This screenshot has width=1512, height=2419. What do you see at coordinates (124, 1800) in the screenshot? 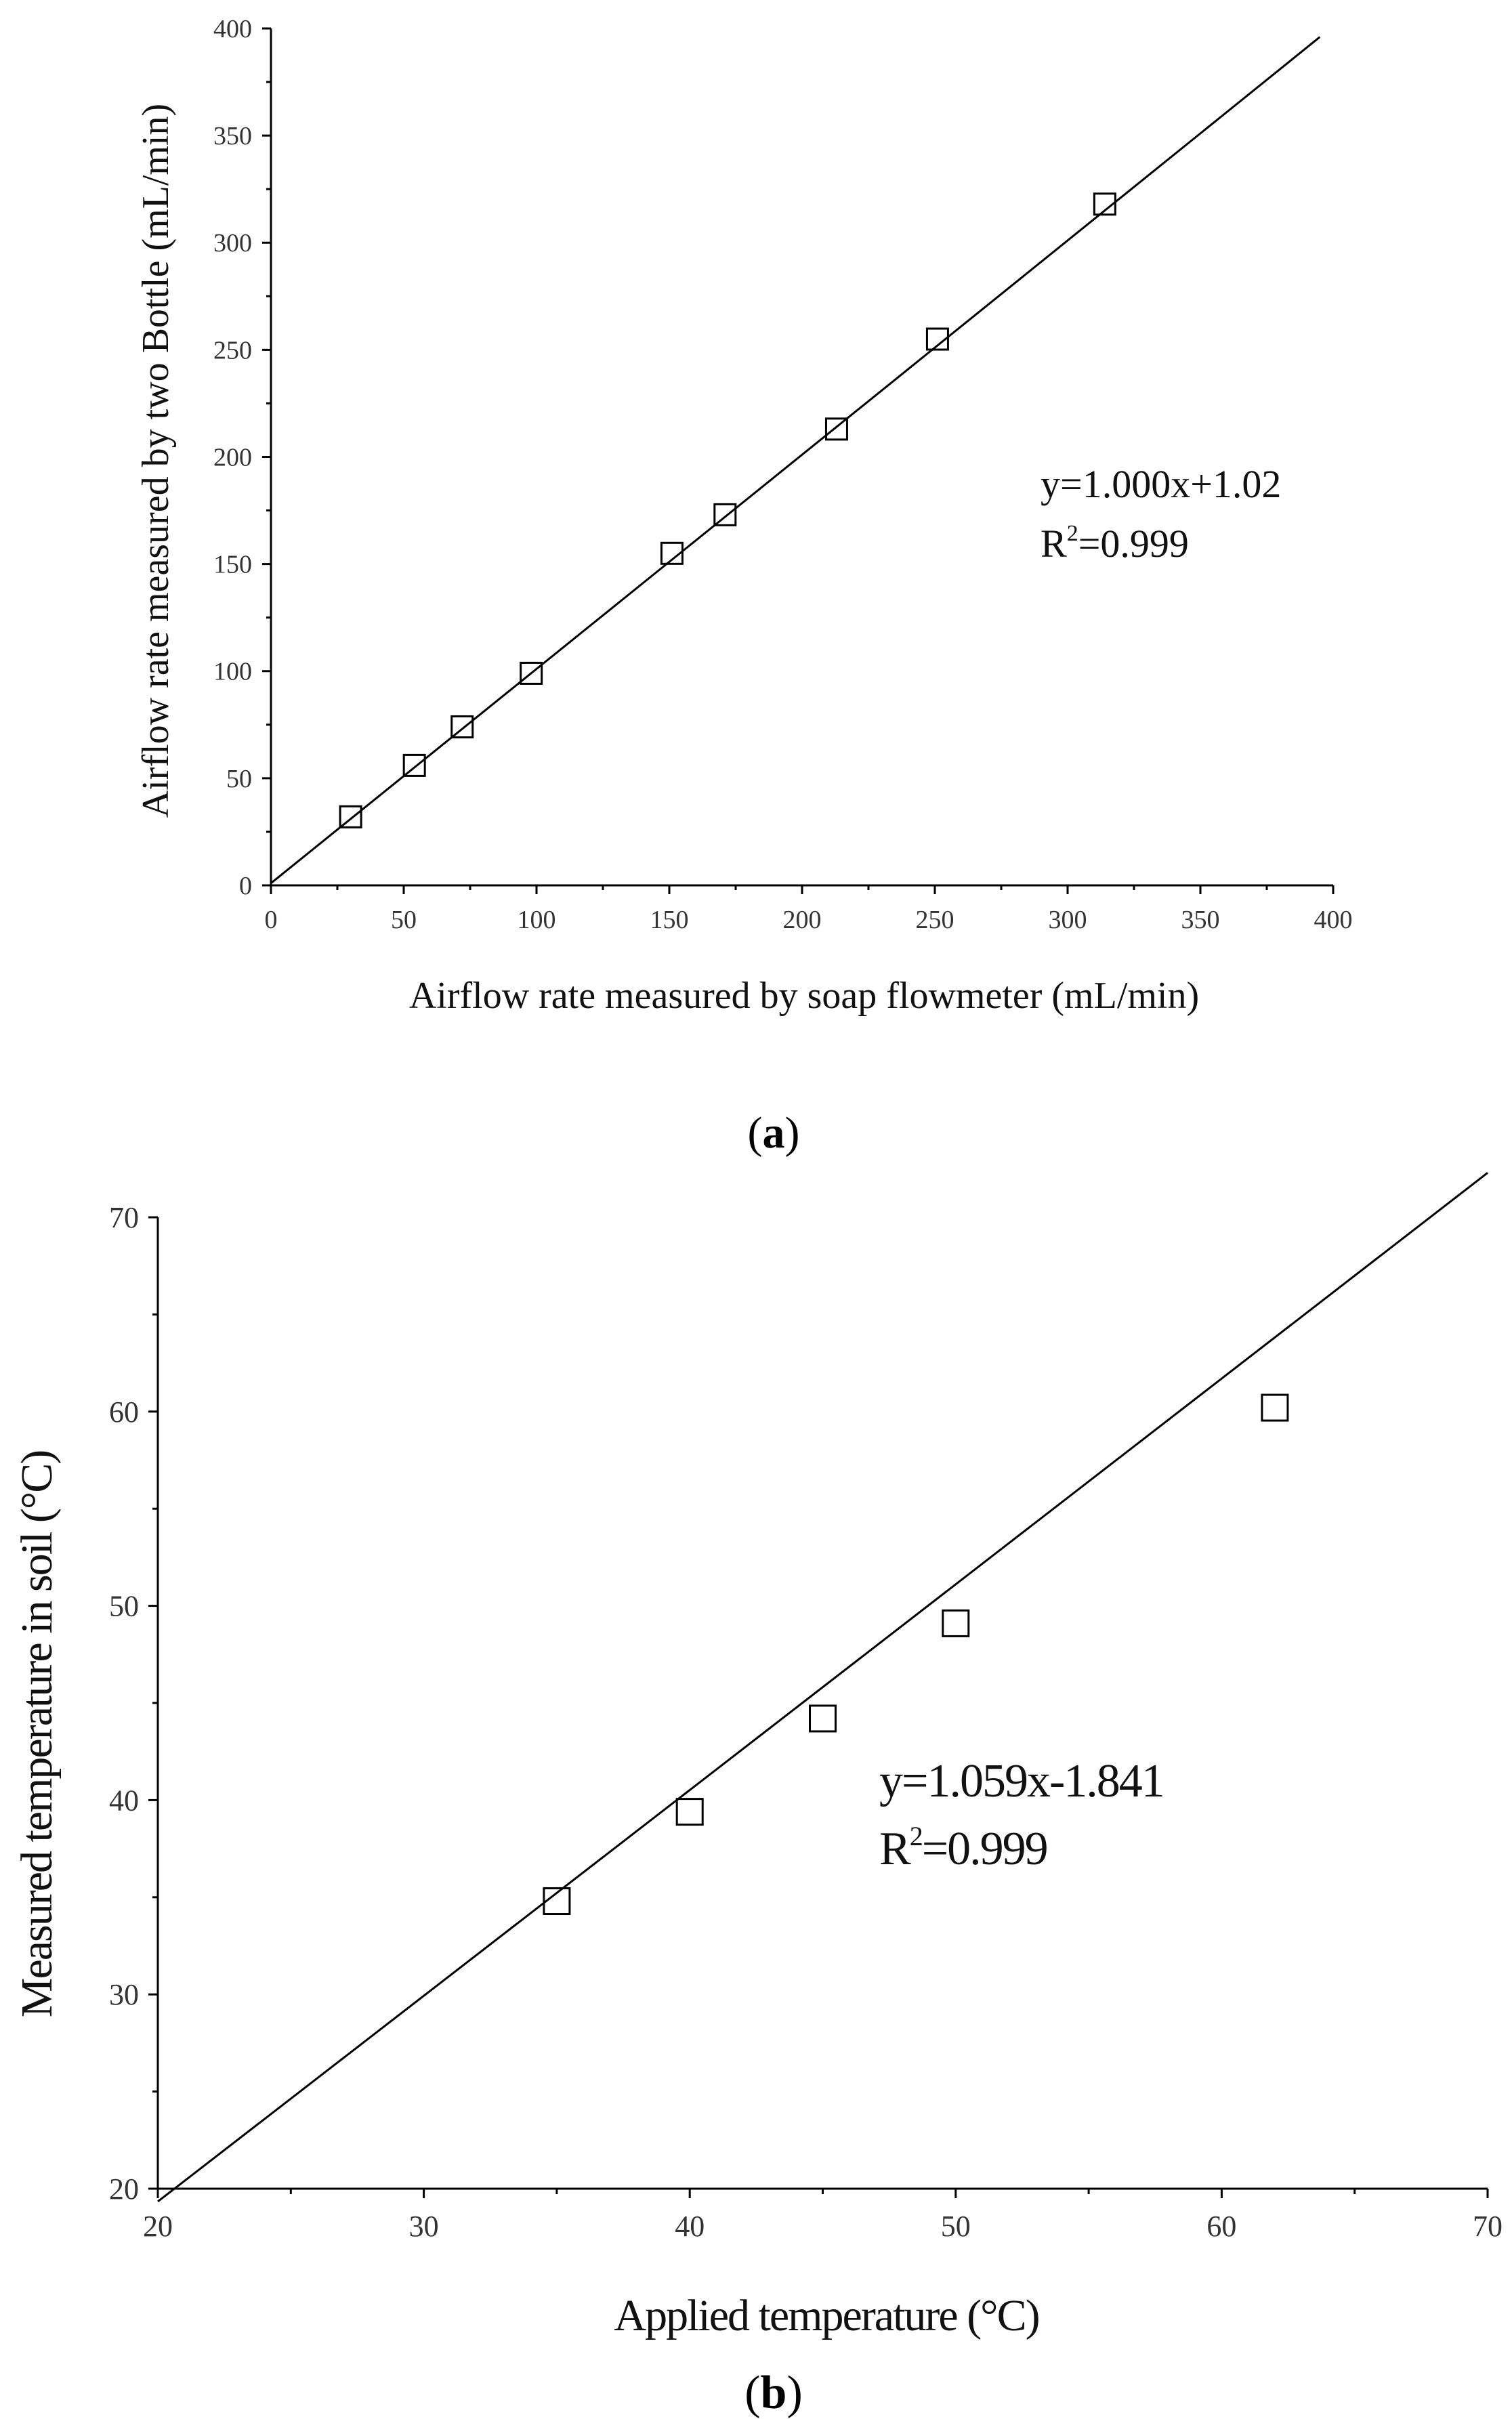
I see `panel-b-y-tick-label: 40` at bounding box center [124, 1800].